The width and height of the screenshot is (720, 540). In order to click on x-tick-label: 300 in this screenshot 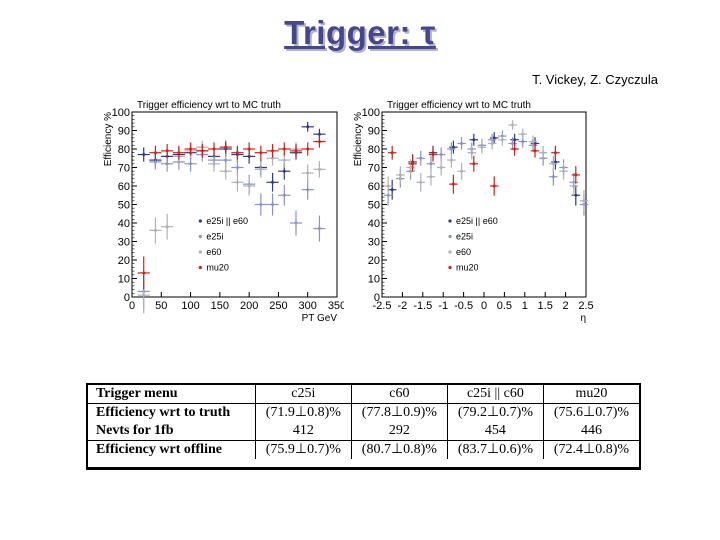, I will do `click(308, 306)`.